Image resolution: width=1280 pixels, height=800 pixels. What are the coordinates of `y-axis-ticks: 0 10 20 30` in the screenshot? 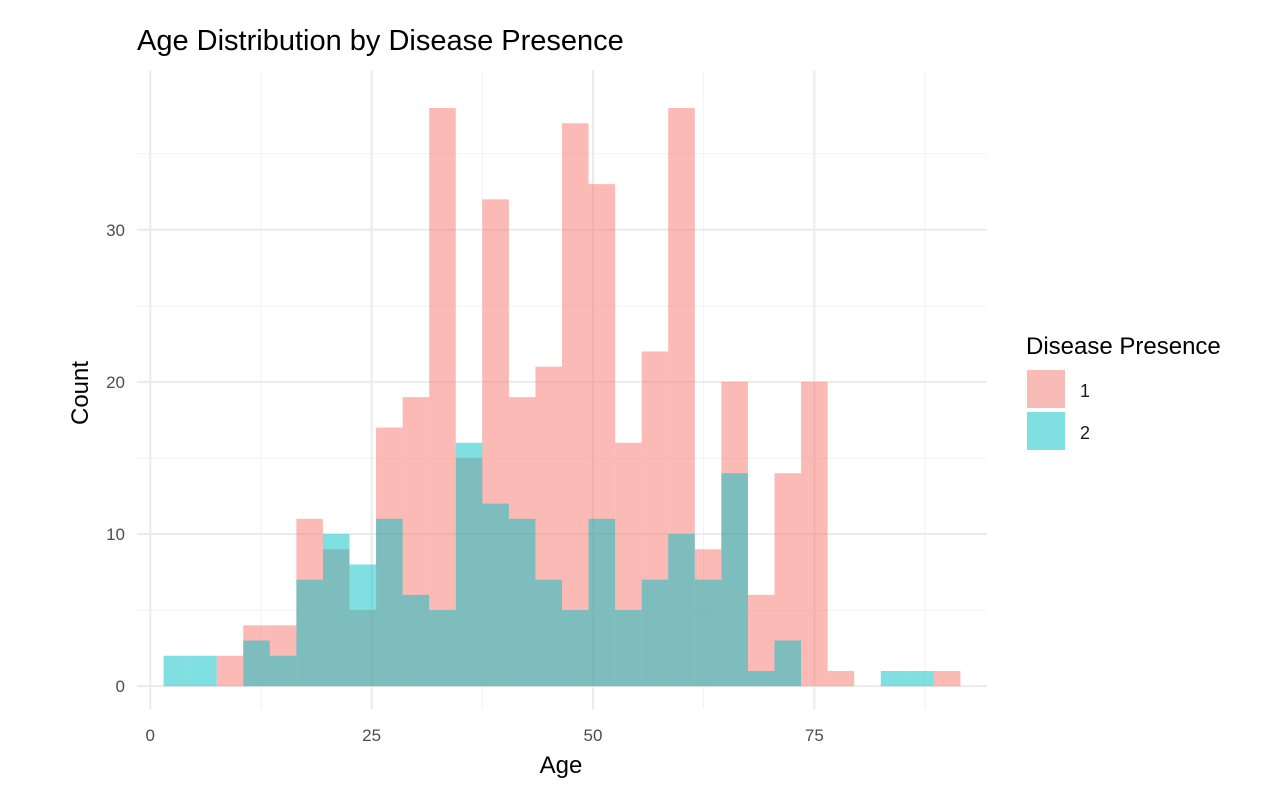 It's located at (115, 458).